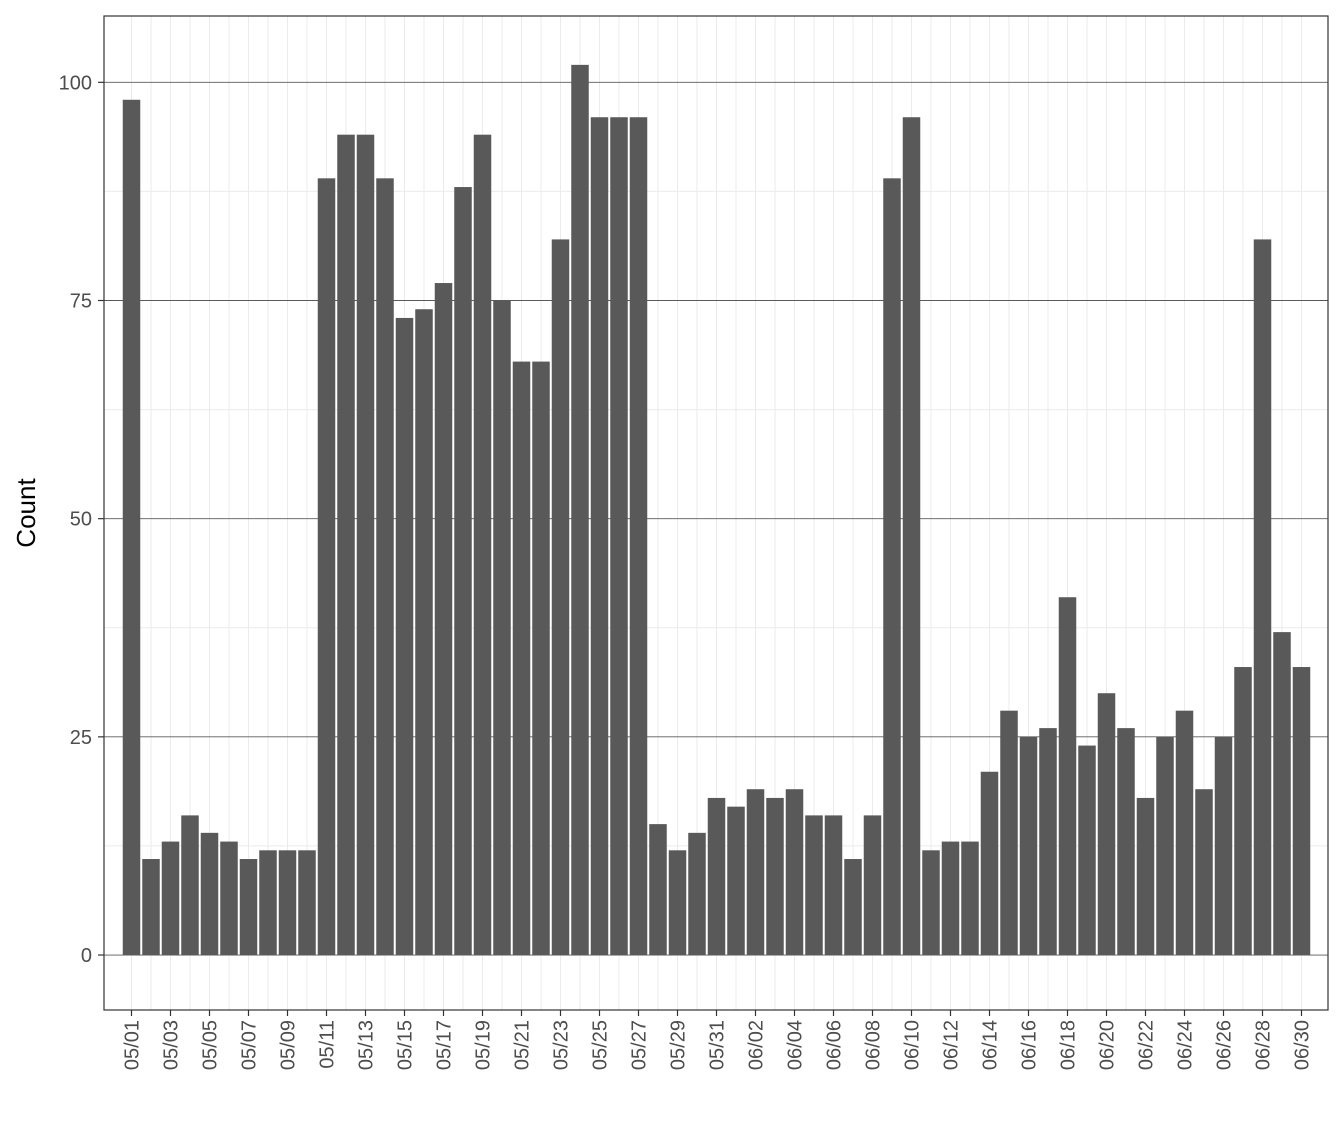  Describe the element at coordinates (874, 1045) in the screenshot. I see `x-tick-label: 06/08` at that location.